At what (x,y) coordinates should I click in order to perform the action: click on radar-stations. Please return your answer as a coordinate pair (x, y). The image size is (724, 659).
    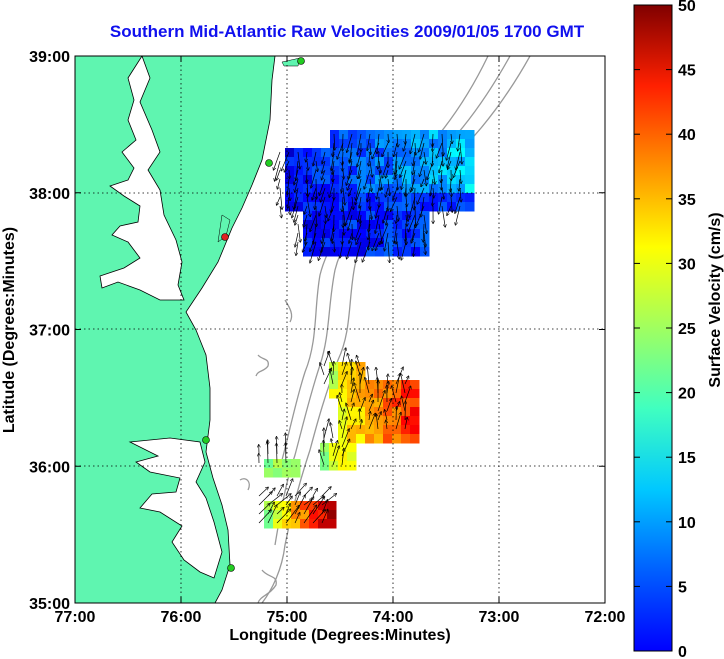
    Looking at the image, I should click on (253, 314).